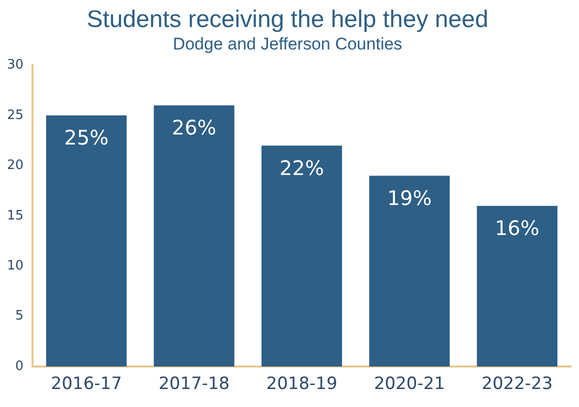  Describe the element at coordinates (517, 228) in the screenshot. I see `data-label: 16%` at that location.